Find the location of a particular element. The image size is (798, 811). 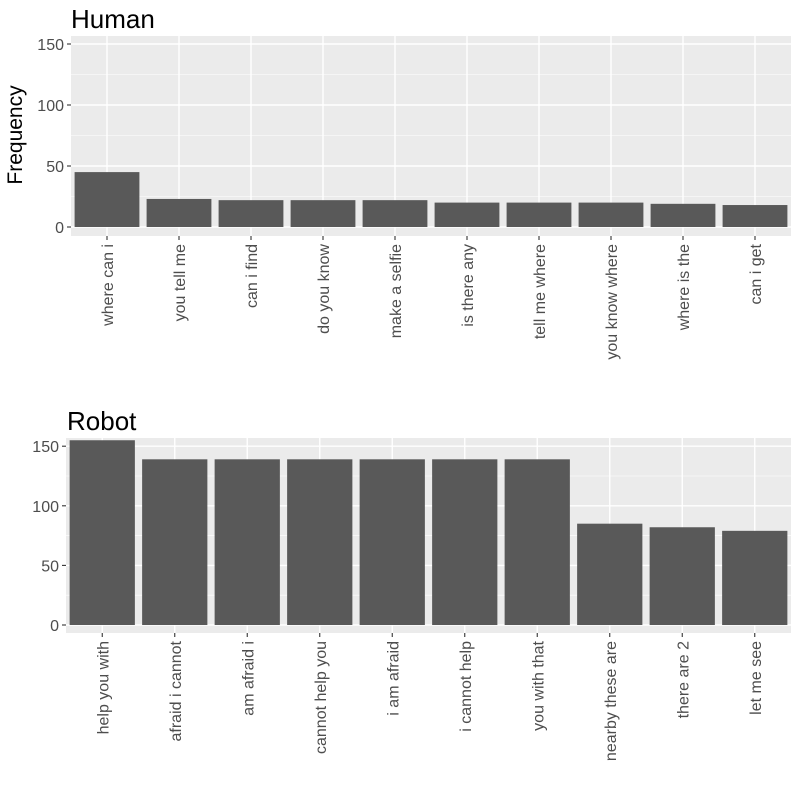

robot-x-tick-label: i cannot help is located at coordinates (466, 686).